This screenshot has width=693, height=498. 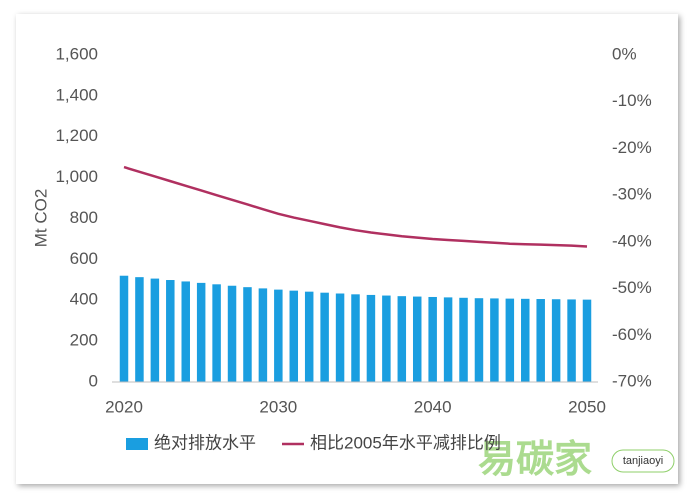 I want to click on y2-tick-label: -60%, so click(x=632, y=334).